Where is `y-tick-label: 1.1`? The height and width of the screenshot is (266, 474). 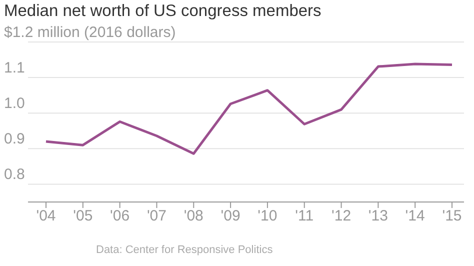
y-tick-label: 1.1 is located at coordinates (14, 68).